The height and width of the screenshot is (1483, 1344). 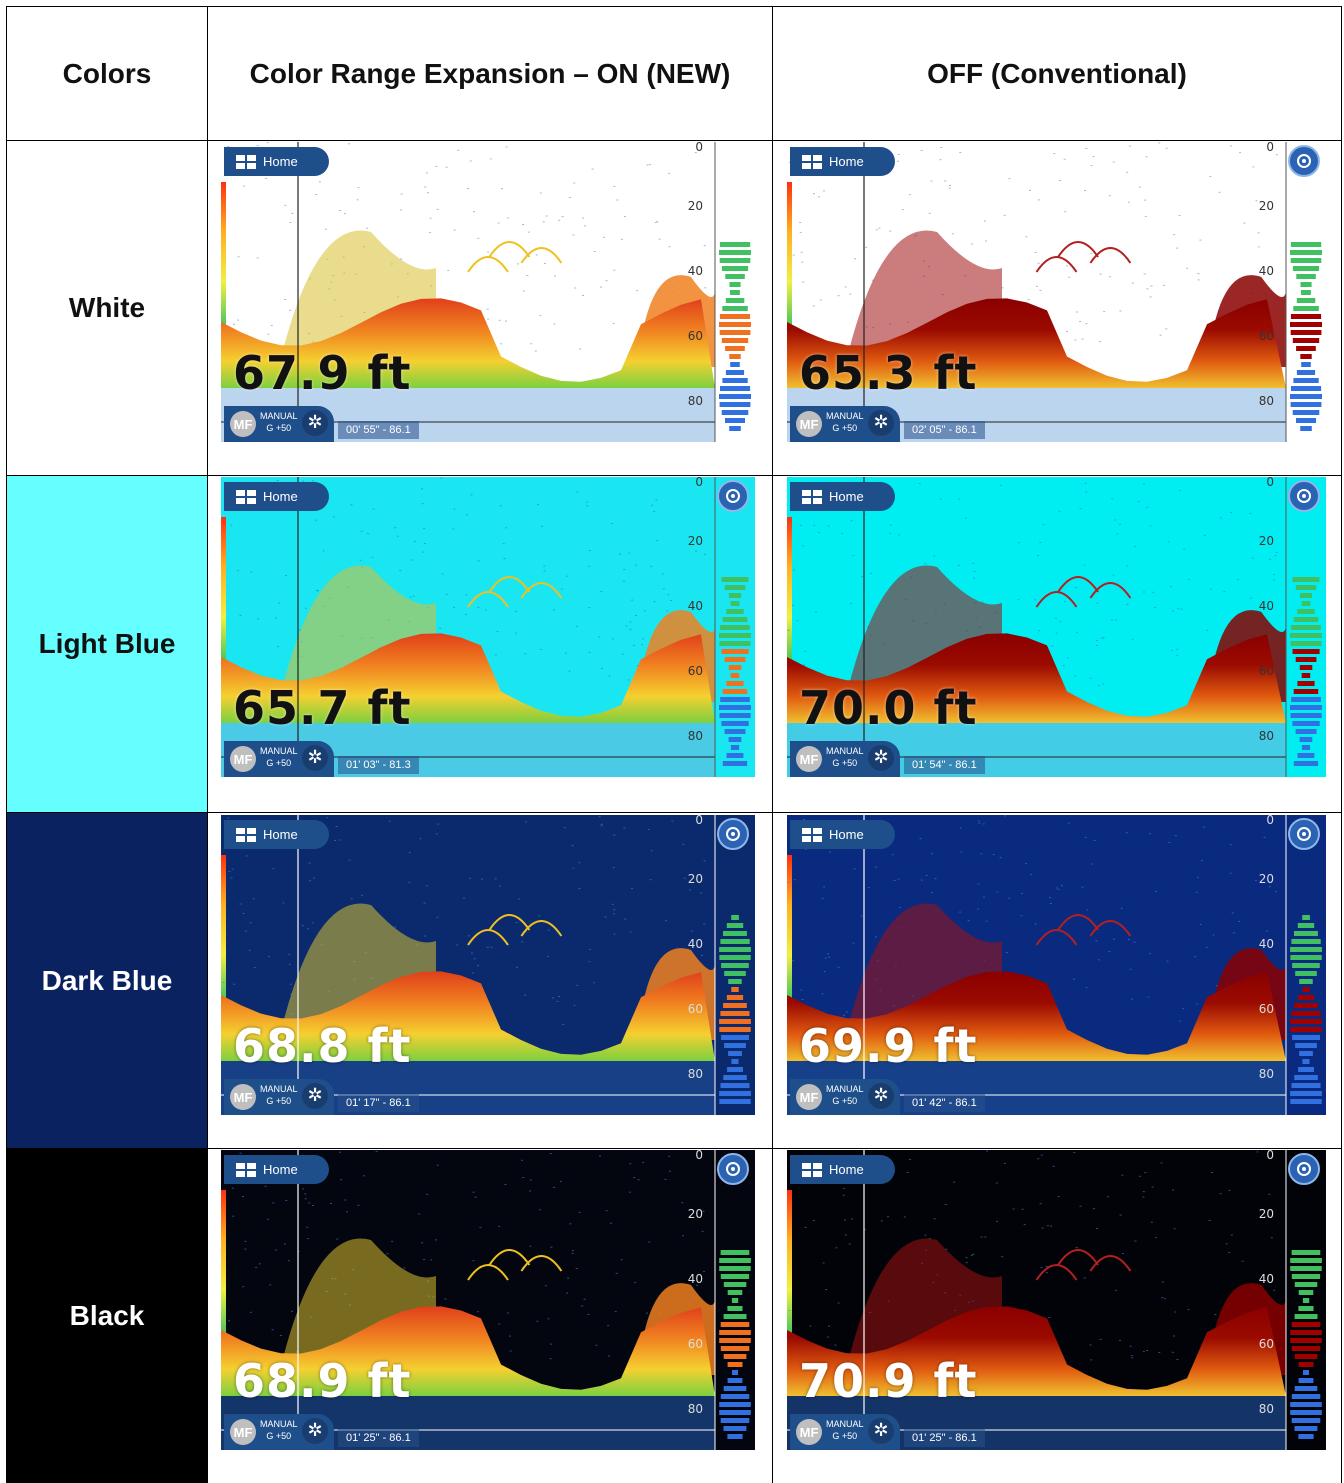 I want to click on gain-mode-label: MANUAL G +50, so click(x=279, y=1095).